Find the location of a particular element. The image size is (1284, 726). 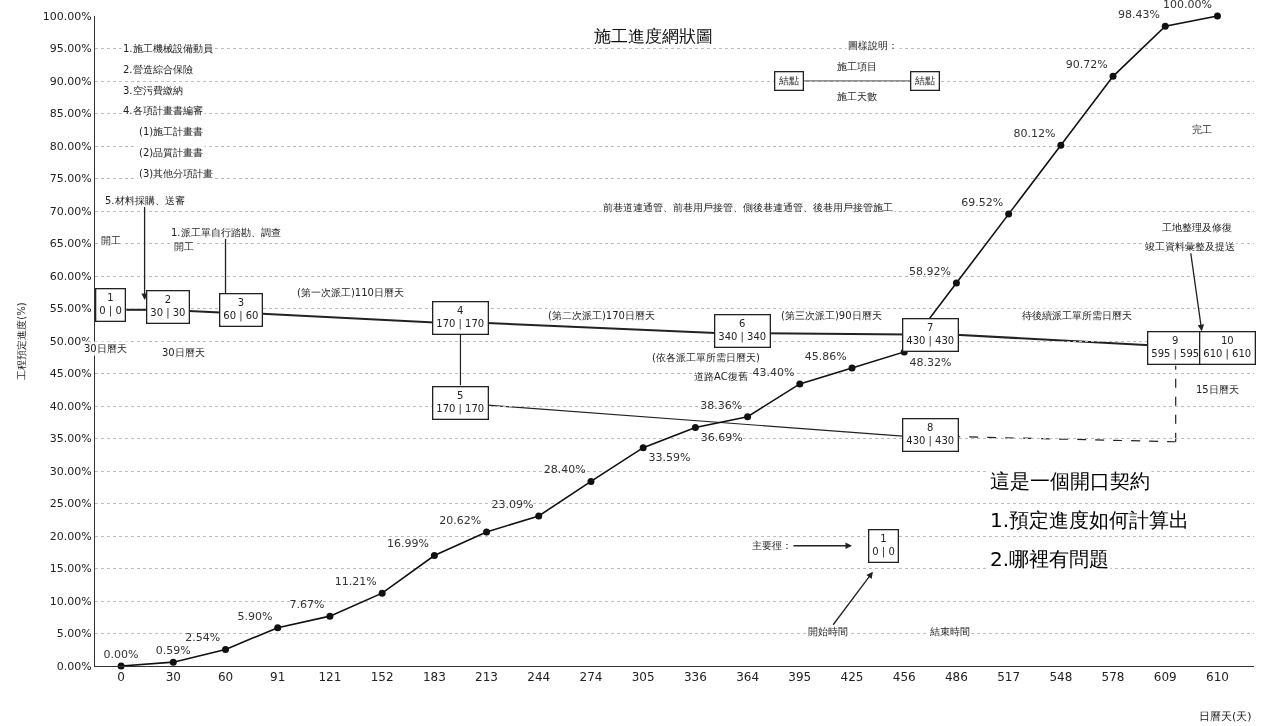

x-tick-label: 305 is located at coordinates (643, 677).